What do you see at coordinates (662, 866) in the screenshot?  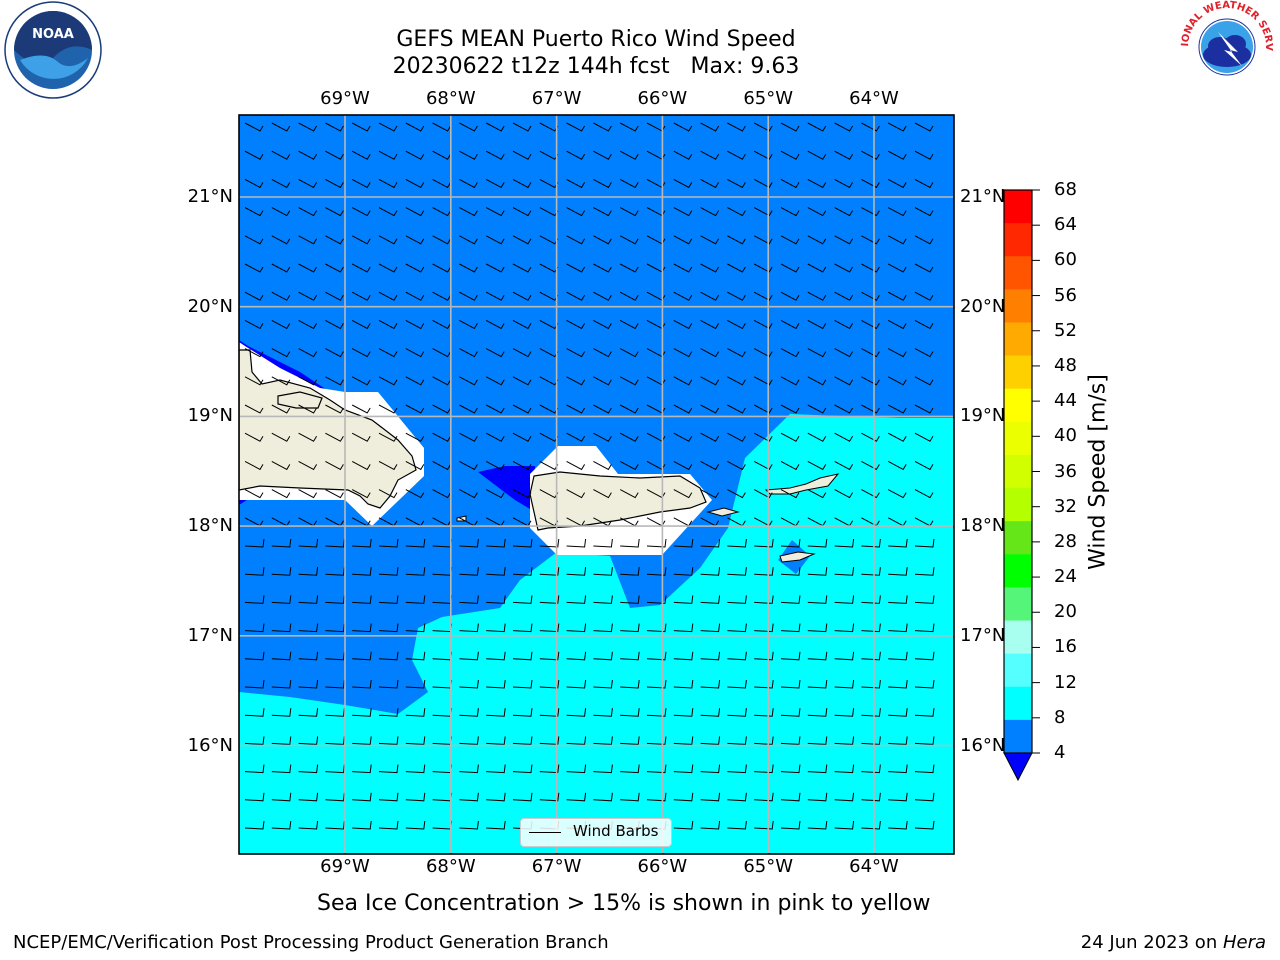 I see `lon-label-bottom: 66°W` at bounding box center [662, 866].